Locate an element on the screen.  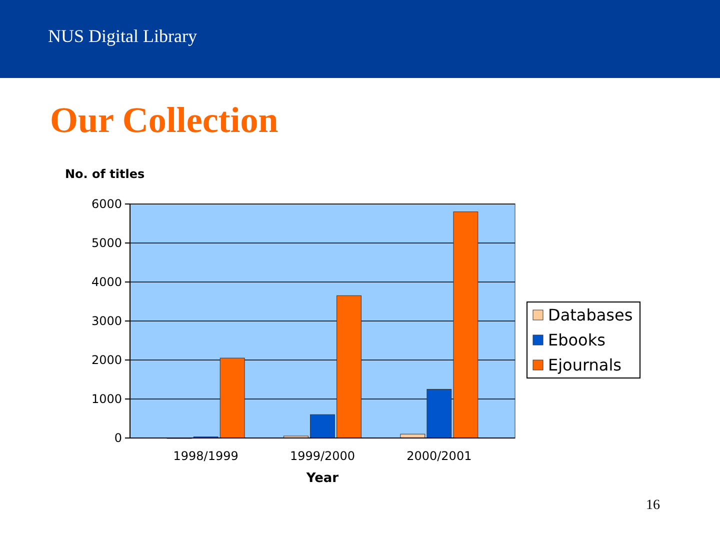
legend-label: Ebooks is located at coordinates (577, 340).